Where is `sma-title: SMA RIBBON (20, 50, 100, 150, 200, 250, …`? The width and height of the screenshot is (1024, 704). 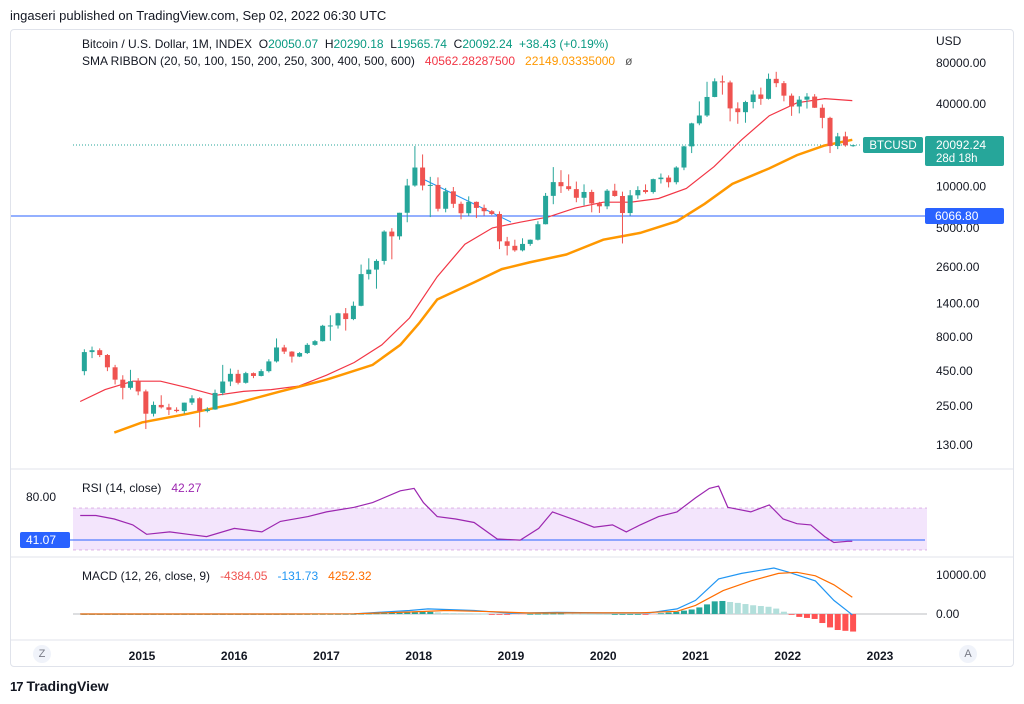
sma-title: SMA RIBBON (20, 50, 100, 150, 200, 250, … is located at coordinates (248, 61).